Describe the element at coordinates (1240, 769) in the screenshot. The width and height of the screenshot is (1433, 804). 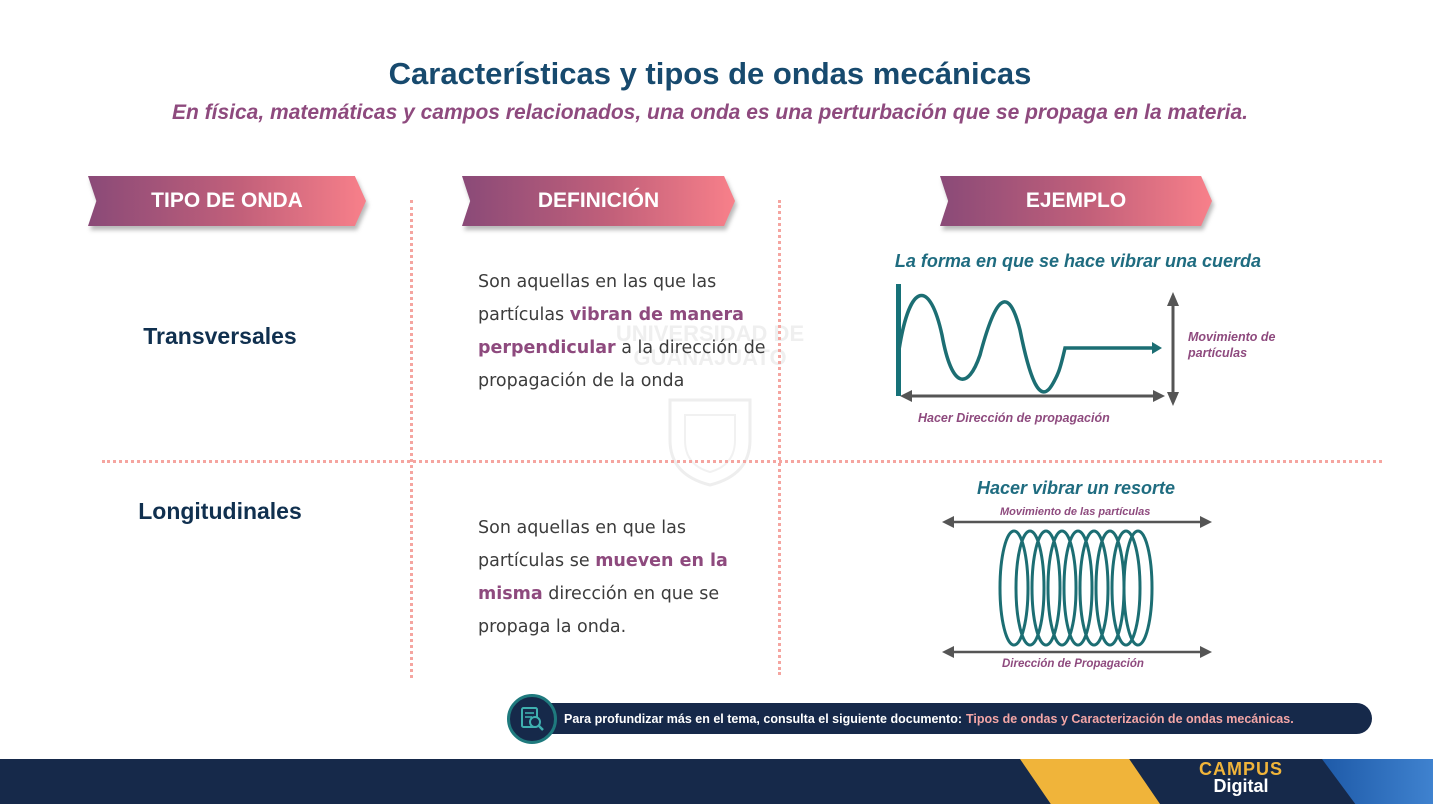
I see `logo-line-1: CAMPUS` at that location.